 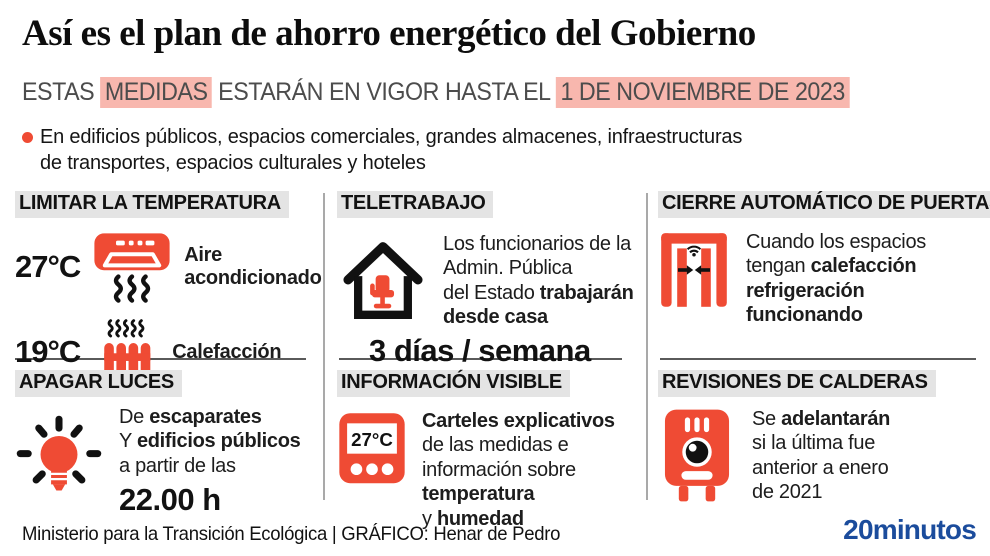 I want to click on lightbulb-icon, so click(x=59, y=458).